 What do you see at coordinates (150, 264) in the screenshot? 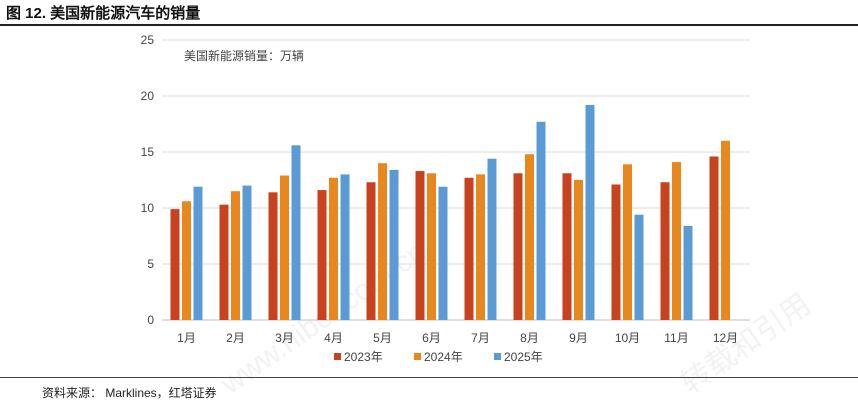
I see `y-tick-label: 5` at bounding box center [150, 264].